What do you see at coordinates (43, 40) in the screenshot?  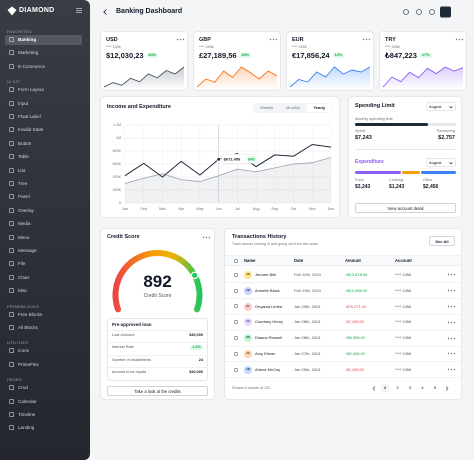 I see `nav-active-bg` at bounding box center [43, 40].